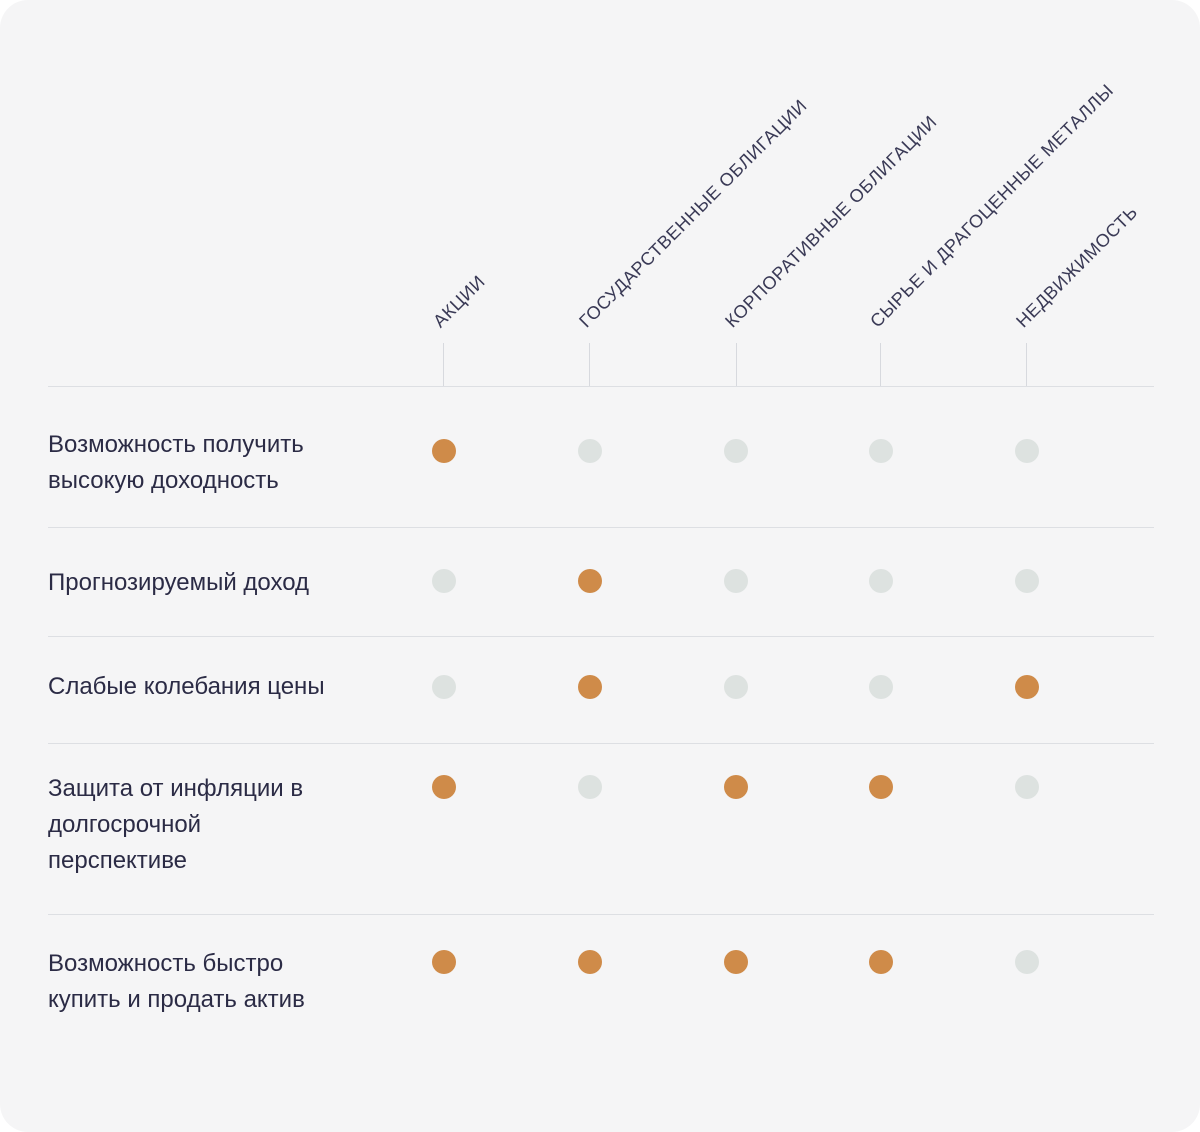 The image size is (1200, 1132). What do you see at coordinates (992, 206) in the screenshot?
I see `column-header-label: Сырье и драгоценные металлы` at bounding box center [992, 206].